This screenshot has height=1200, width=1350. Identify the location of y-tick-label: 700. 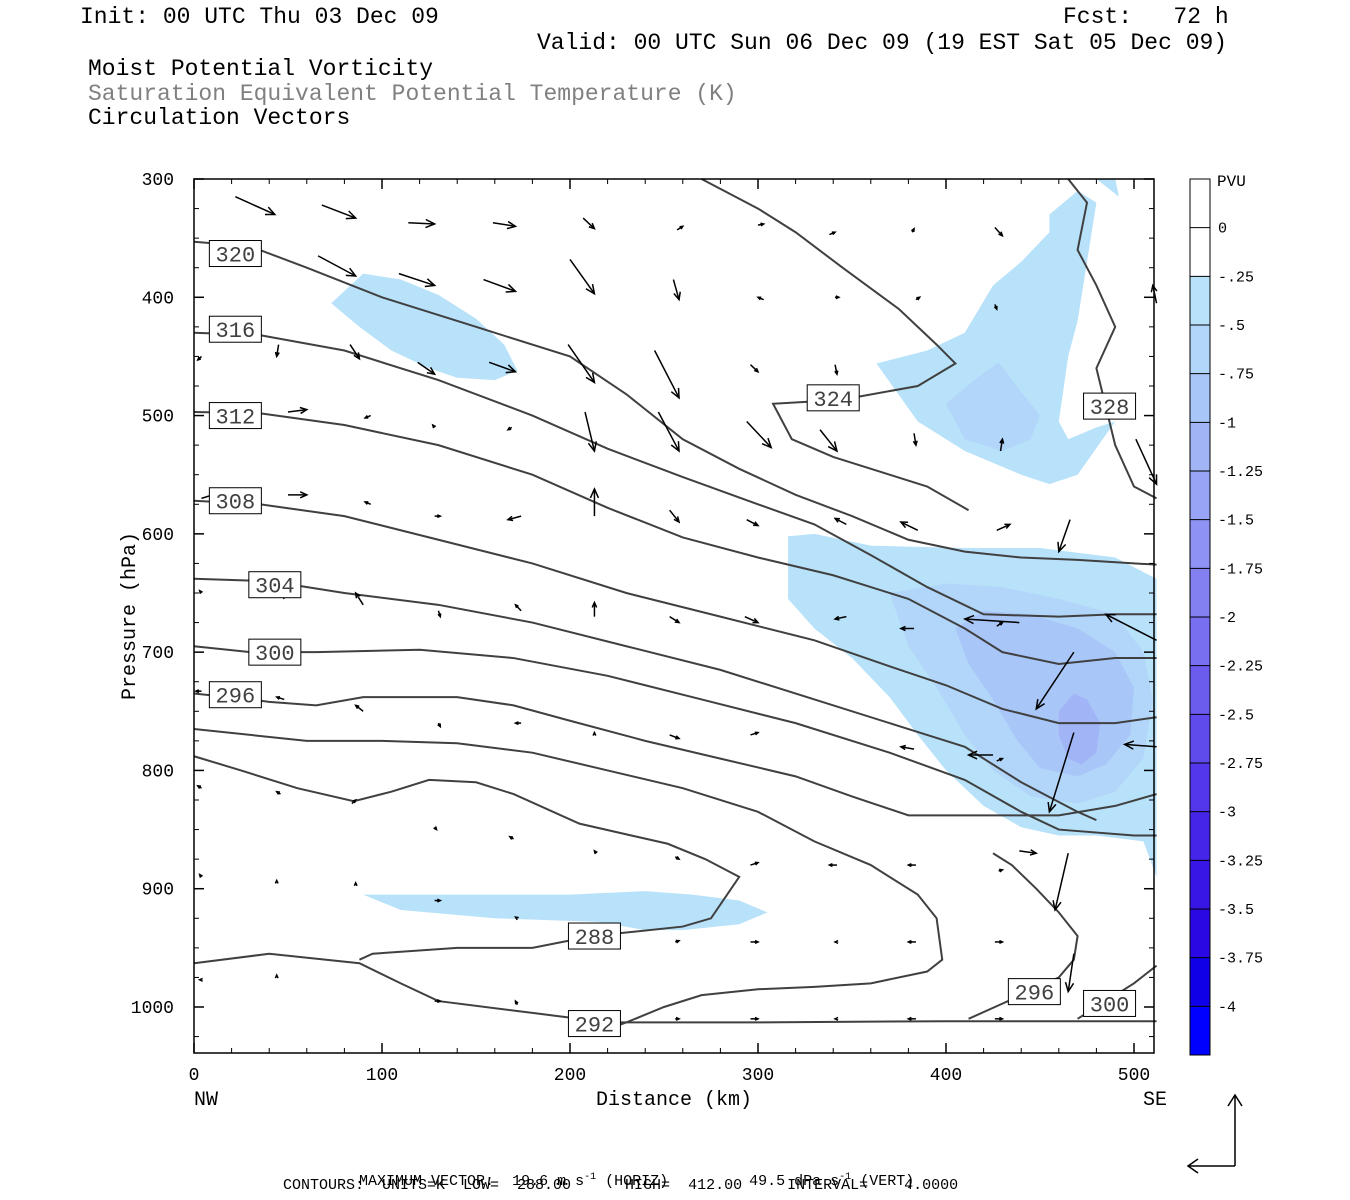
(158, 654).